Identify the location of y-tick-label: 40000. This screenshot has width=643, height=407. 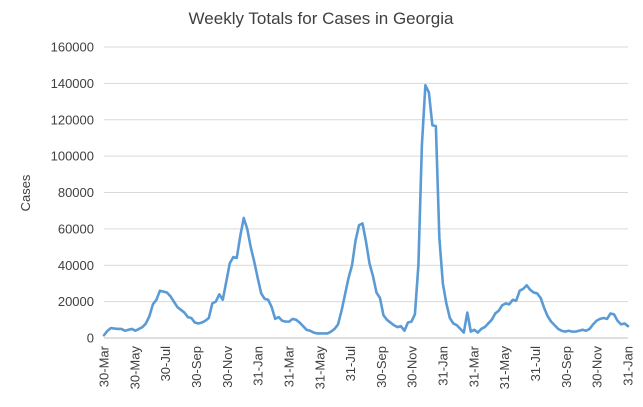
(76, 265).